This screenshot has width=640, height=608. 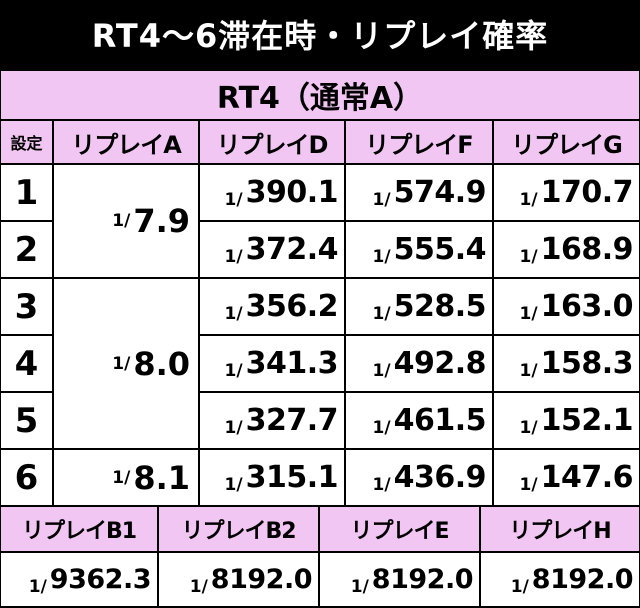 I want to click on replay-g-cell: 1/170.7, so click(x=566, y=192).